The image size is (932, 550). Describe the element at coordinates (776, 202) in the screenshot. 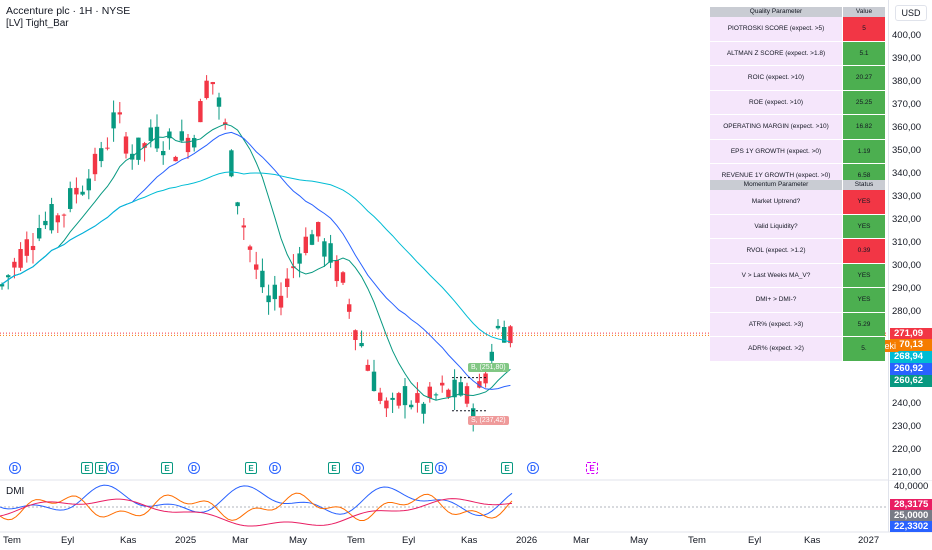

I see `momentum-param: Market Uptrend?` at that location.